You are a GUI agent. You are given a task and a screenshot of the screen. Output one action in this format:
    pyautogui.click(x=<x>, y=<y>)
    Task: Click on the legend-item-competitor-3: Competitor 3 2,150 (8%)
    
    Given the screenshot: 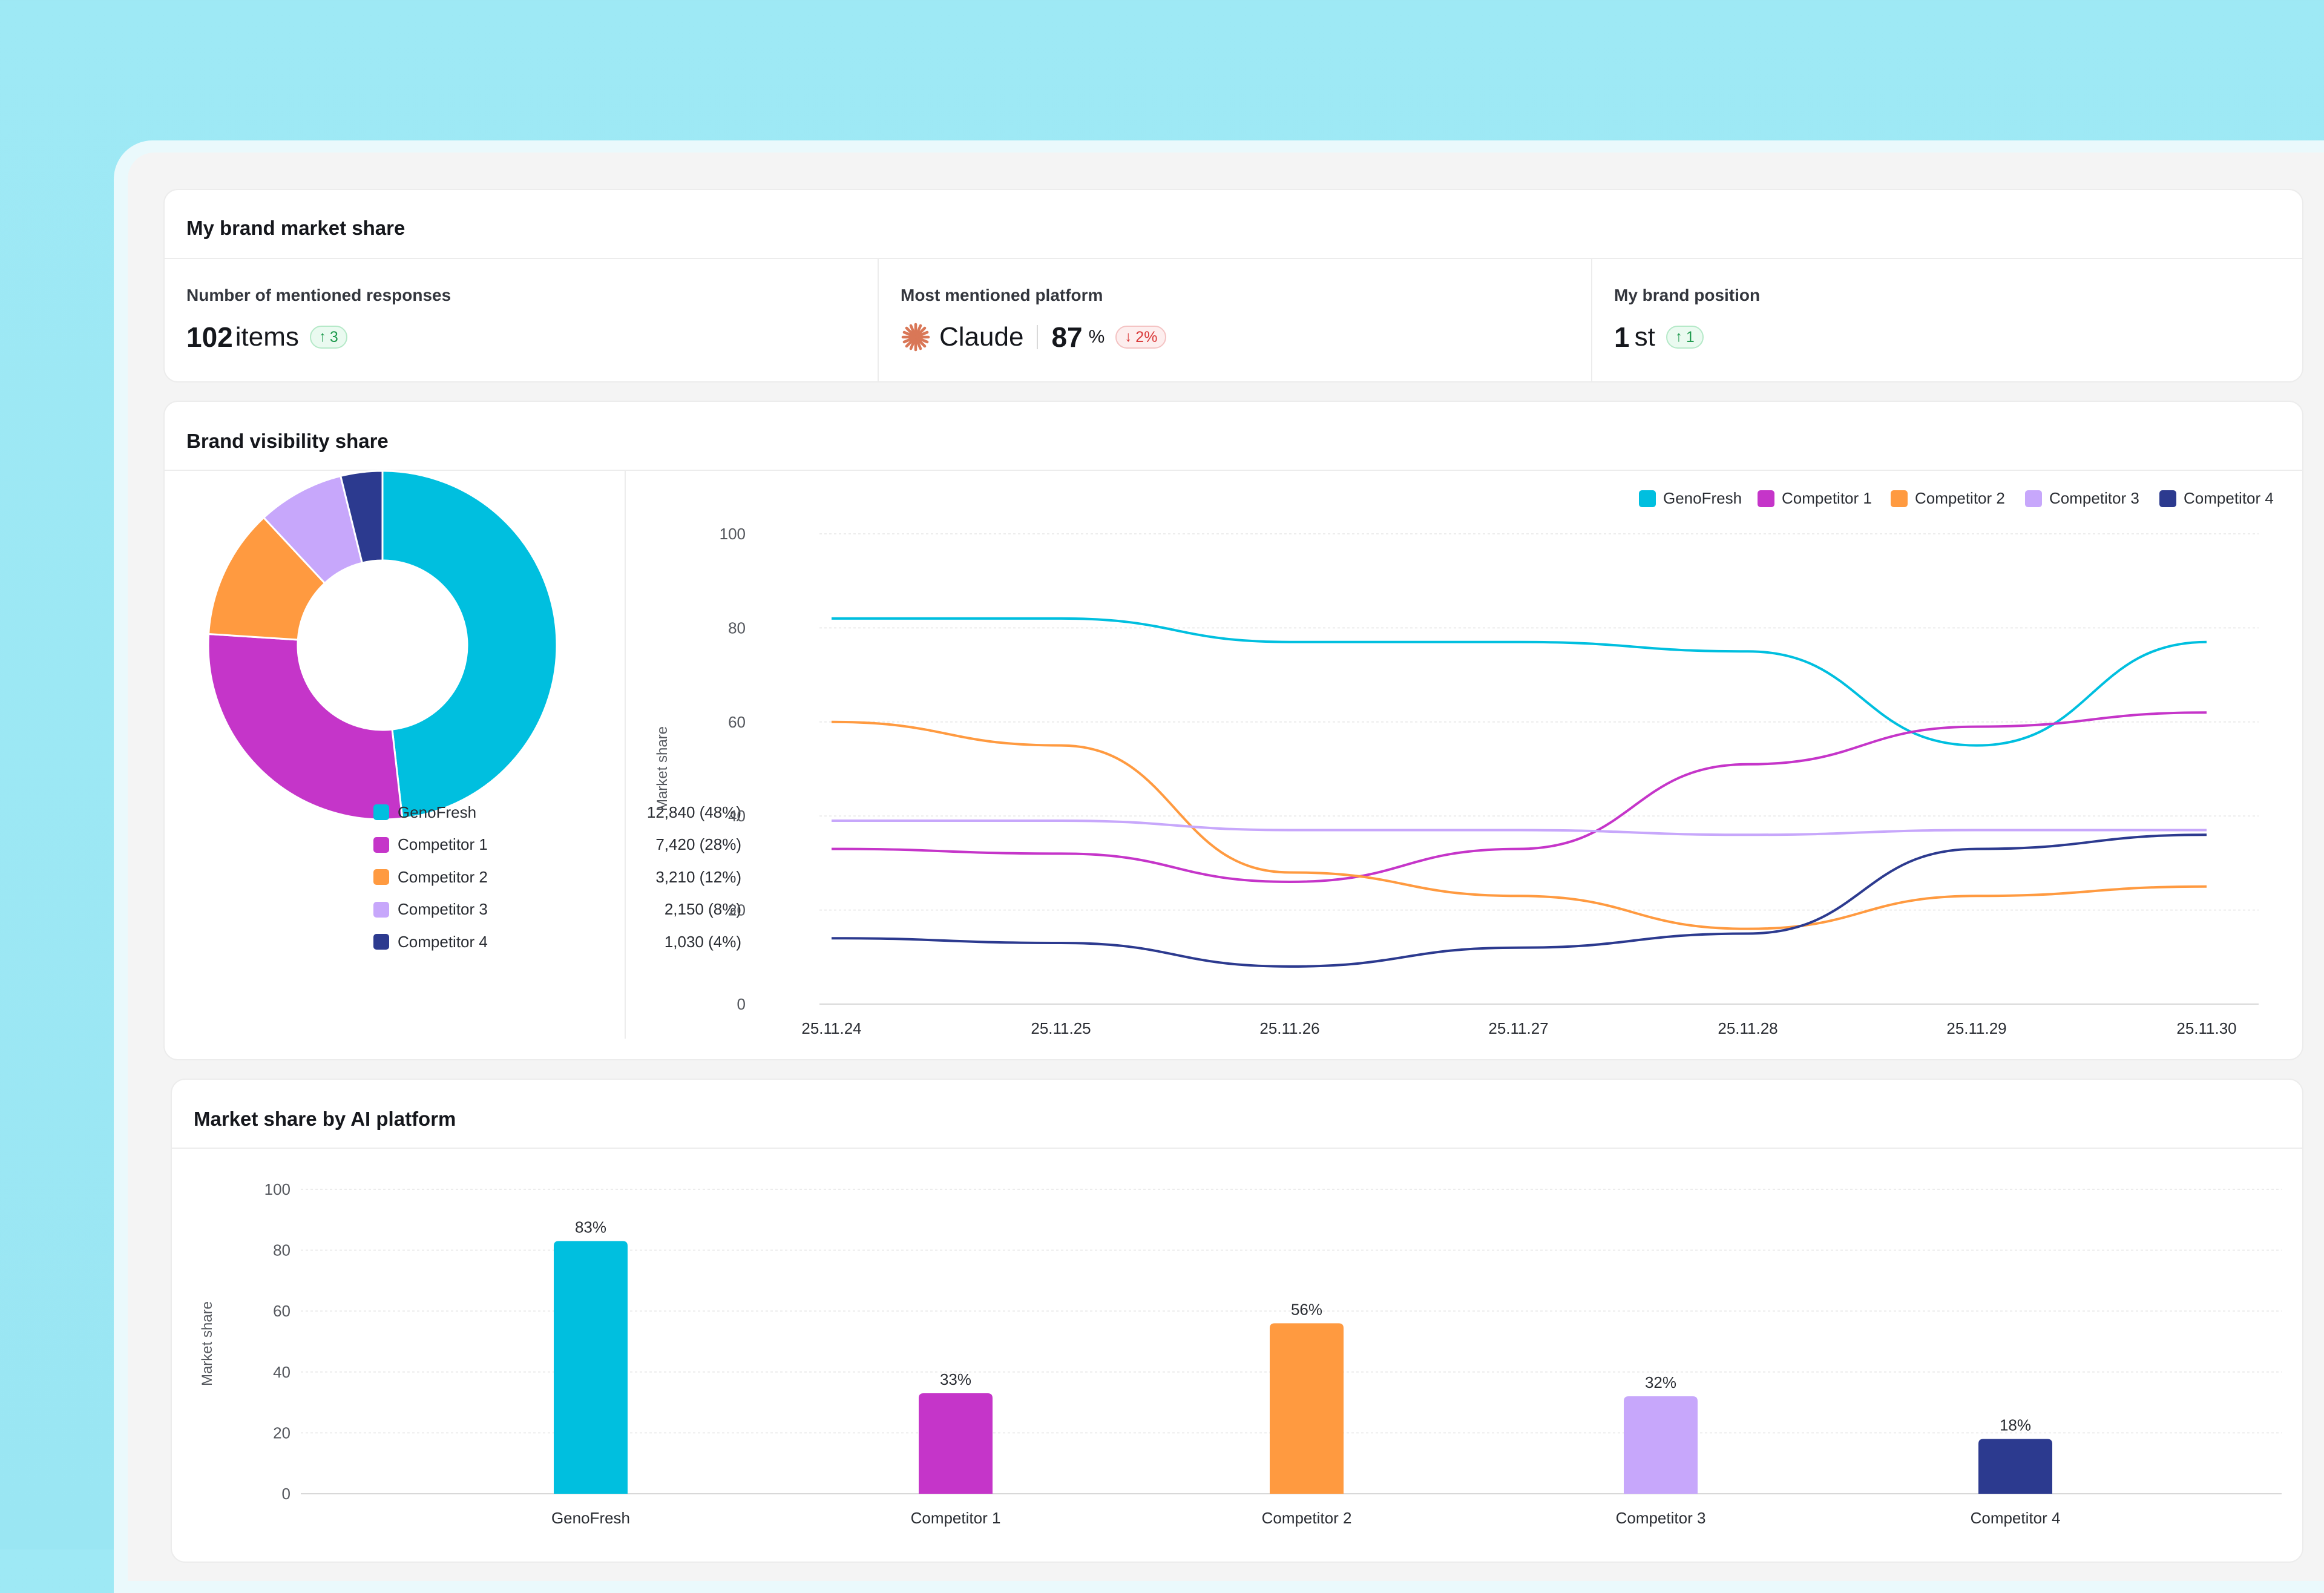 What is the action you would take?
    pyautogui.click(x=557, y=910)
    